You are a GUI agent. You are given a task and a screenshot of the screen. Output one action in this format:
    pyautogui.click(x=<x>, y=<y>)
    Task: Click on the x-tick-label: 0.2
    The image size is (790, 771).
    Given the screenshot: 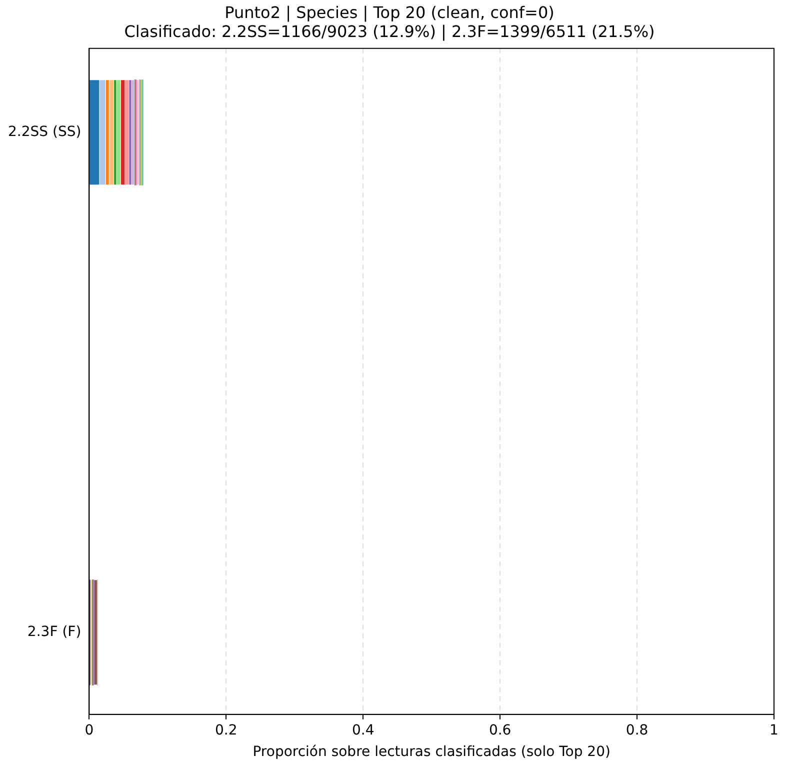 What is the action you would take?
    pyautogui.click(x=226, y=730)
    